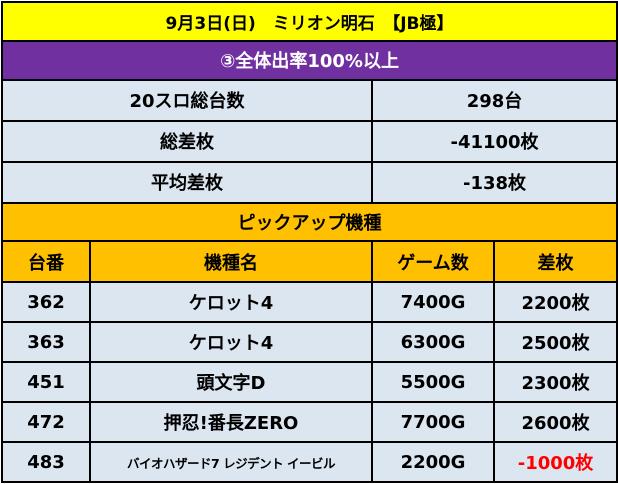 Image resolution: width=618 pixels, height=484 pixels. Describe the element at coordinates (555, 342) in the screenshot. I see `coin-diff: 2500枚` at that location.